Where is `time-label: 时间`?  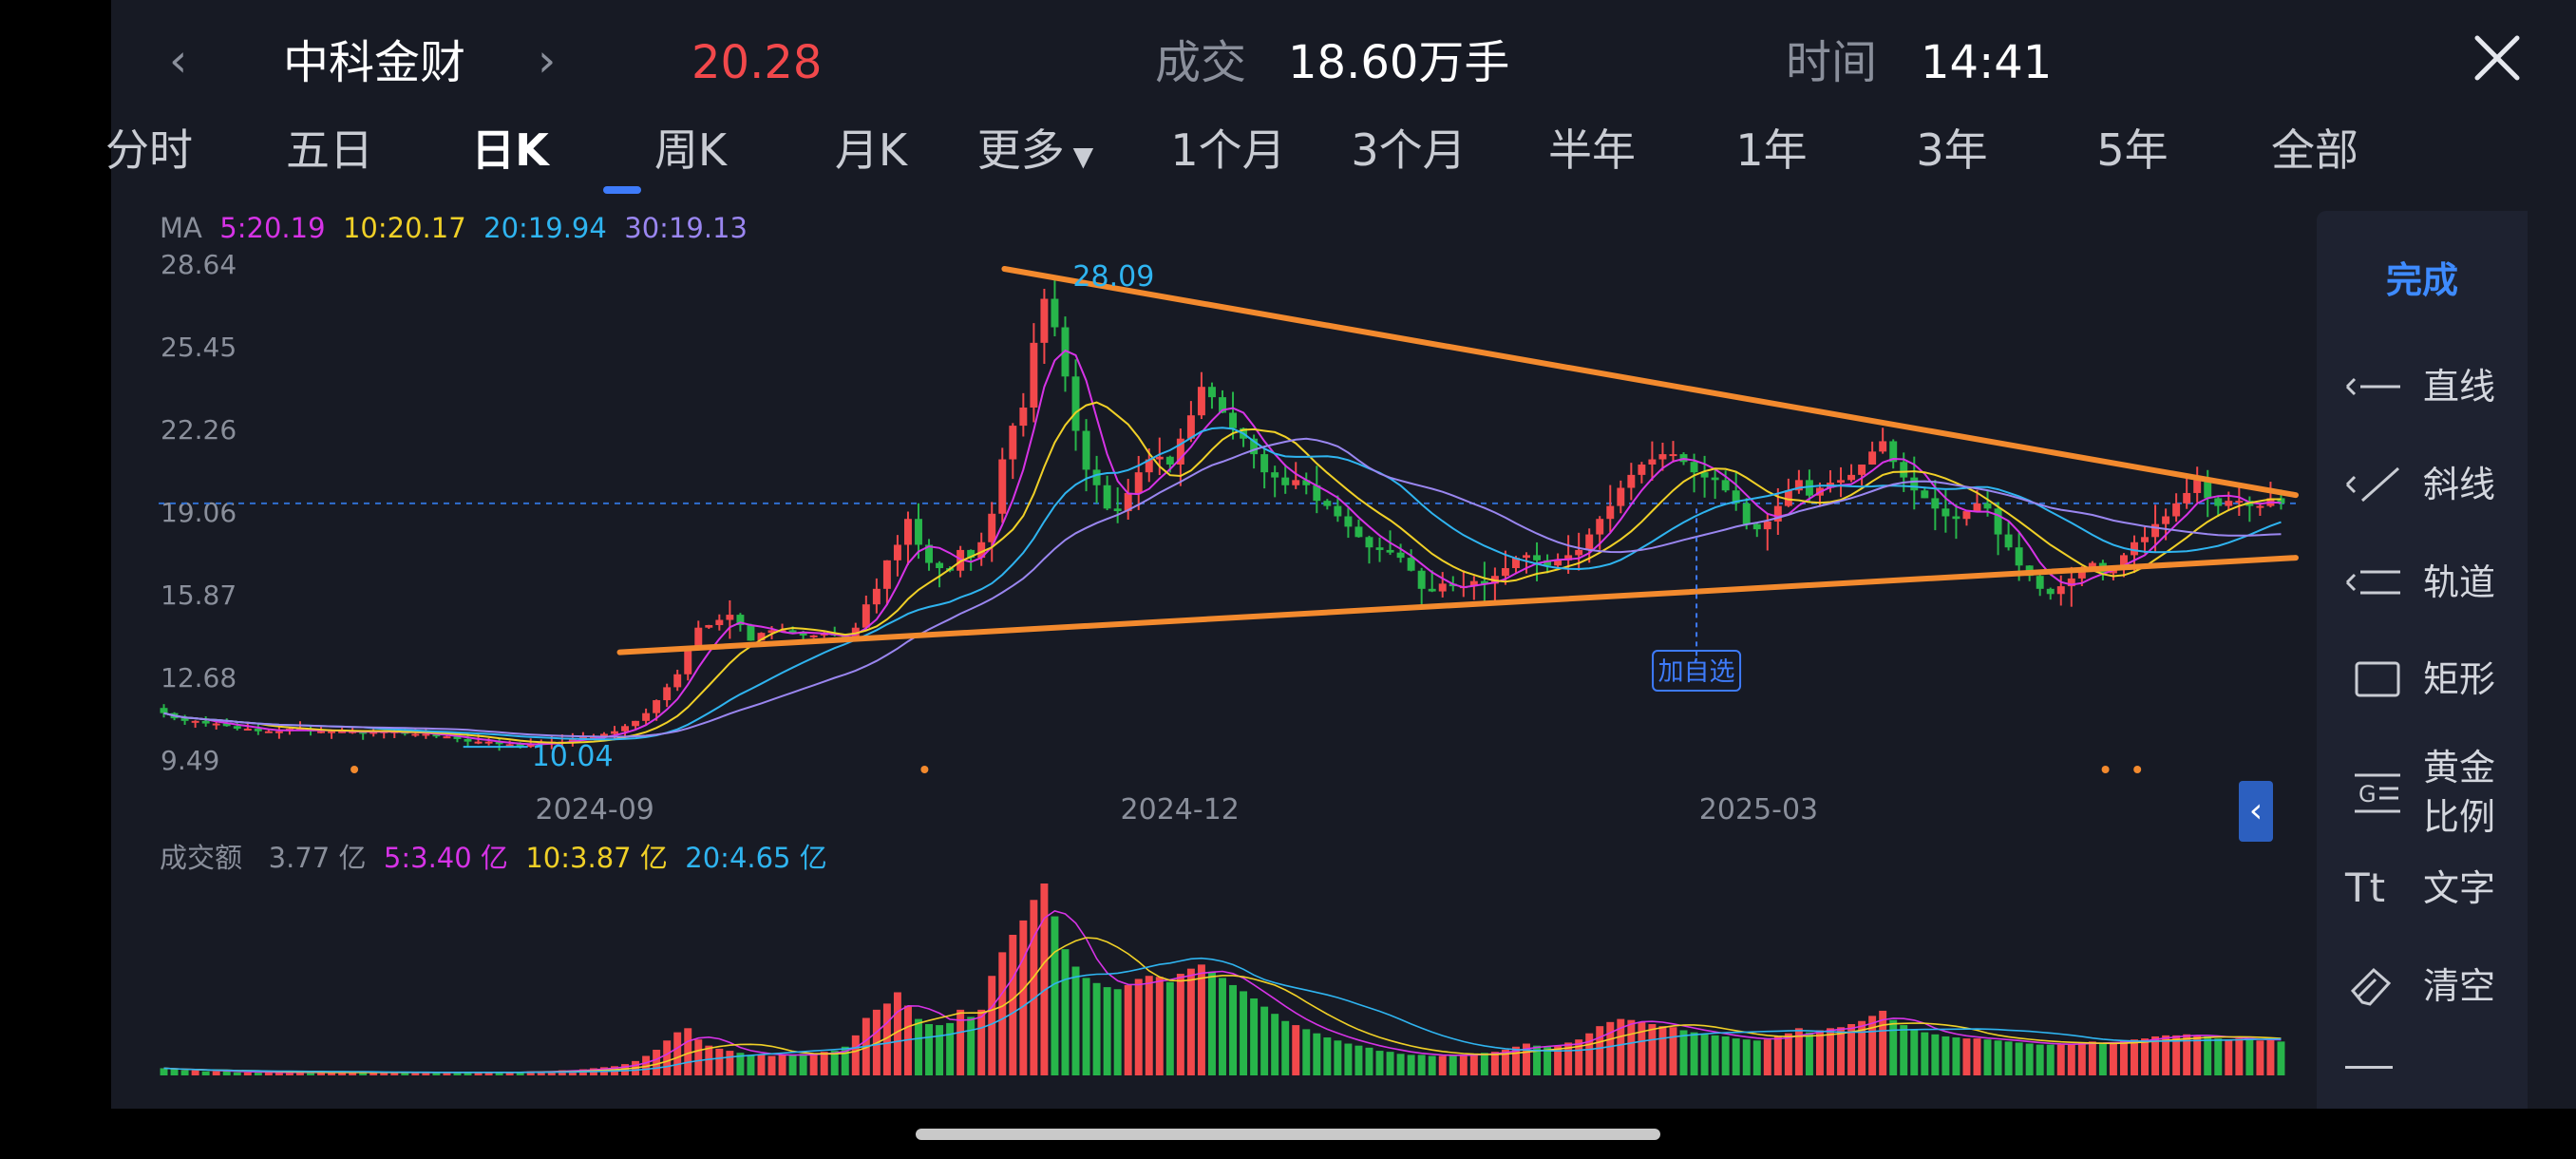
time-label: 时间 is located at coordinates (1832, 62).